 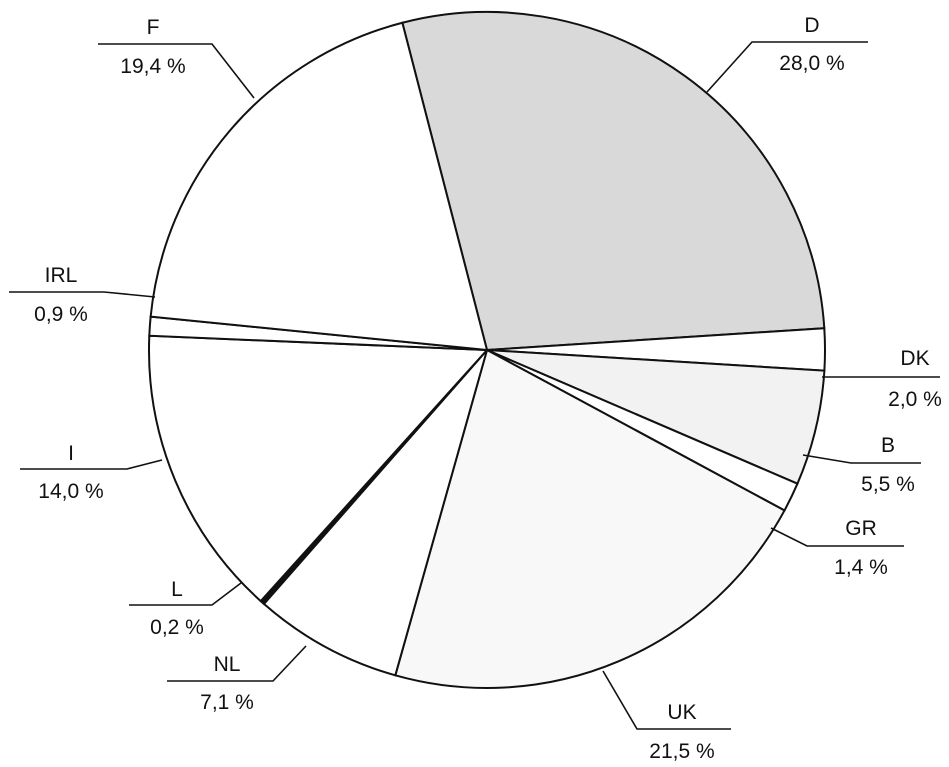 I want to click on slice-value-d: 28,0 %, so click(x=811, y=63).